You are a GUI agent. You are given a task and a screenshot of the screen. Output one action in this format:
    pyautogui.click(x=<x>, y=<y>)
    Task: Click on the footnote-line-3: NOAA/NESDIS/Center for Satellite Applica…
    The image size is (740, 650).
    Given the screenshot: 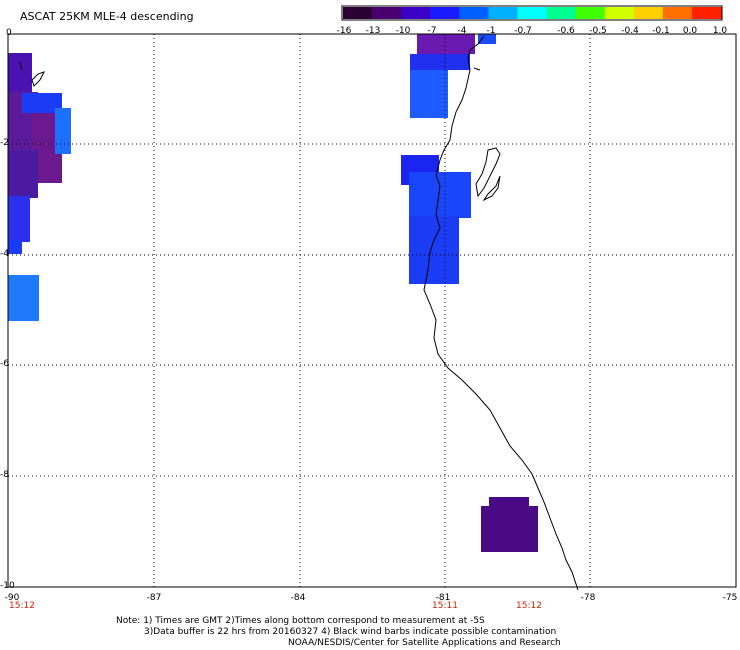 What is the action you would take?
    pyautogui.click(x=424, y=643)
    